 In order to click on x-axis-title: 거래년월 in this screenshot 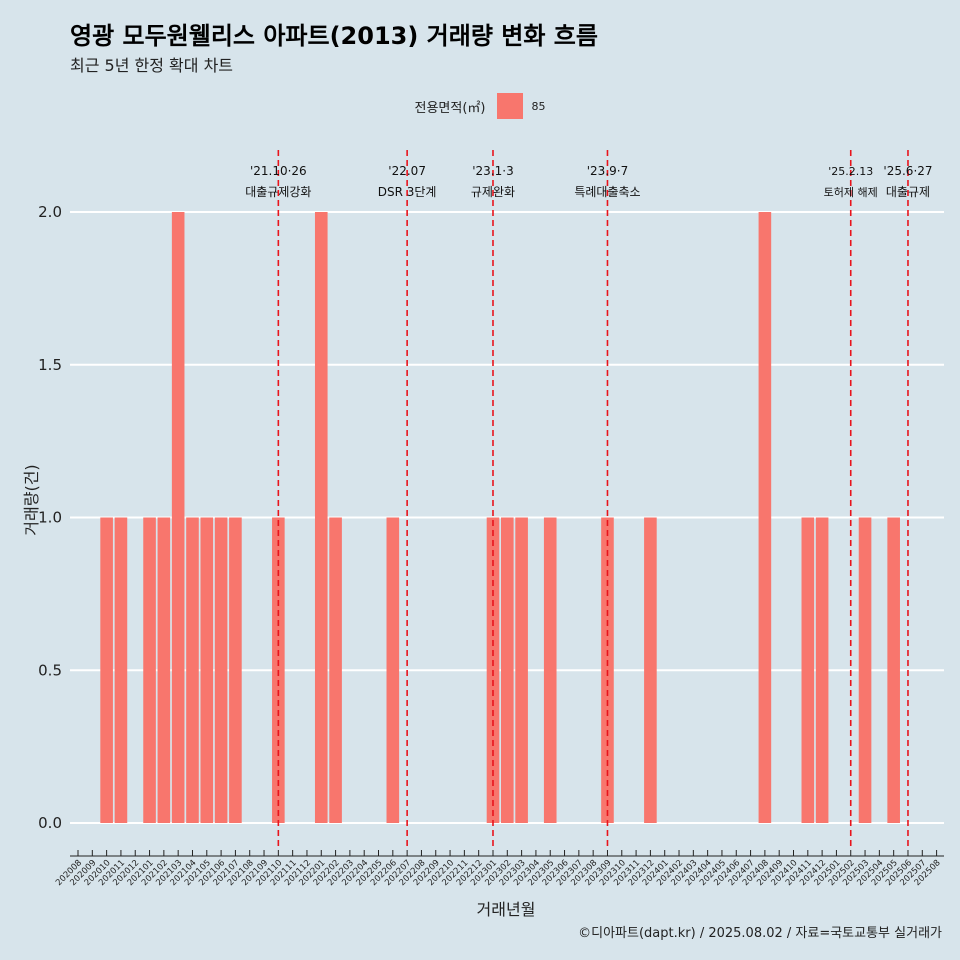, I will do `click(506, 909)`.